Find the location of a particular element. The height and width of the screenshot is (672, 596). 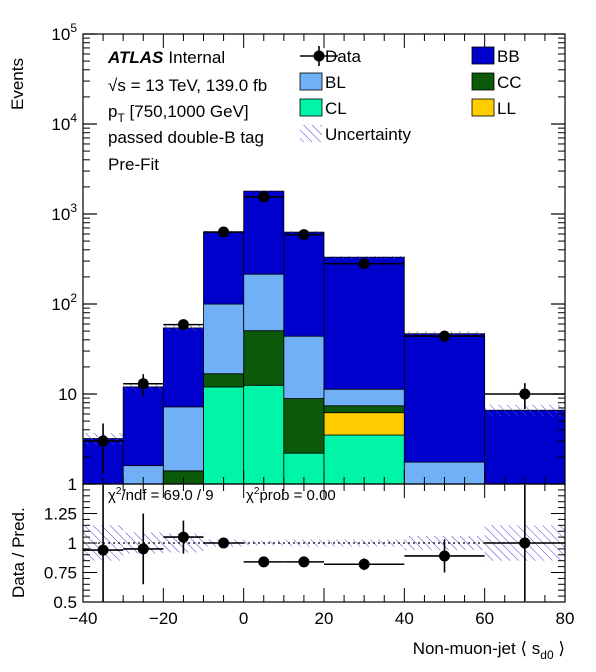

x-axis-label: Non-muon-jet ⟨ sd0 ⟩ is located at coordinates (489, 650).